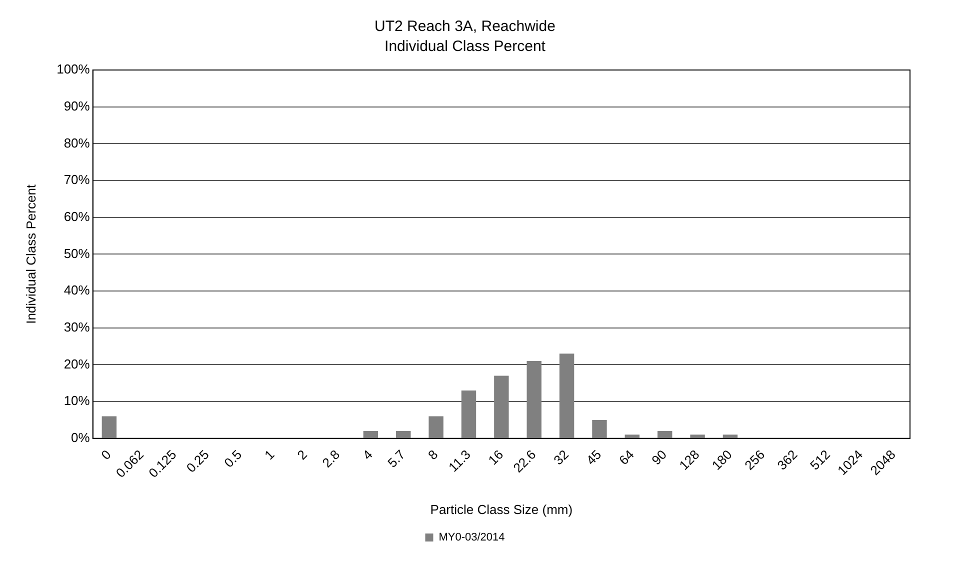 This screenshot has width=955, height=561. Describe the element at coordinates (819, 459) in the screenshot. I see `x-tick-label: 512` at that location.